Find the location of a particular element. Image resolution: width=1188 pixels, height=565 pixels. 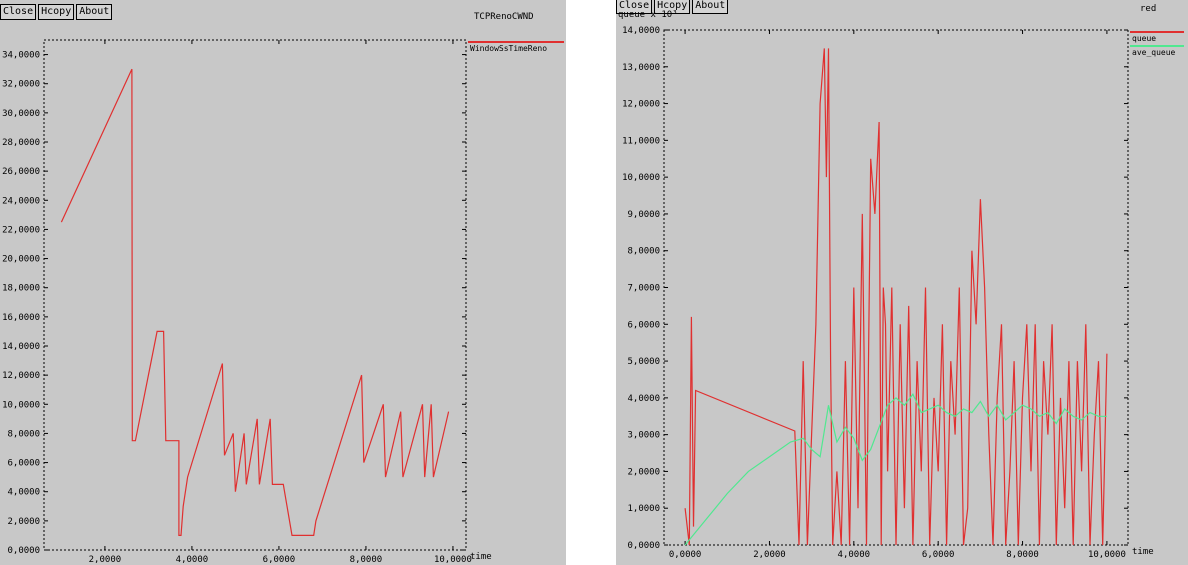

y-tick-label: 28,0000 is located at coordinates (21, 143).